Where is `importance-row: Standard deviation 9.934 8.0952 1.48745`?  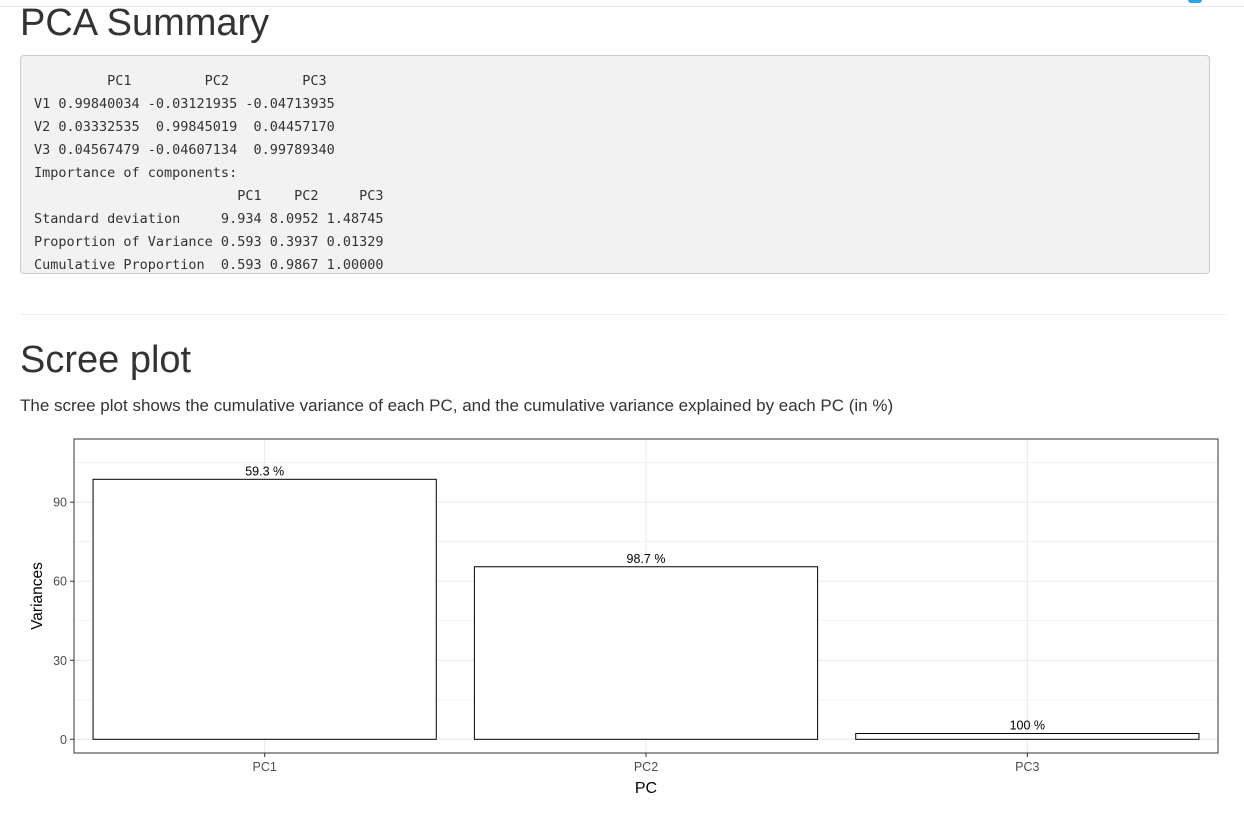 importance-row: Standard deviation 9.934 8.0952 1.48745 is located at coordinates (209, 219).